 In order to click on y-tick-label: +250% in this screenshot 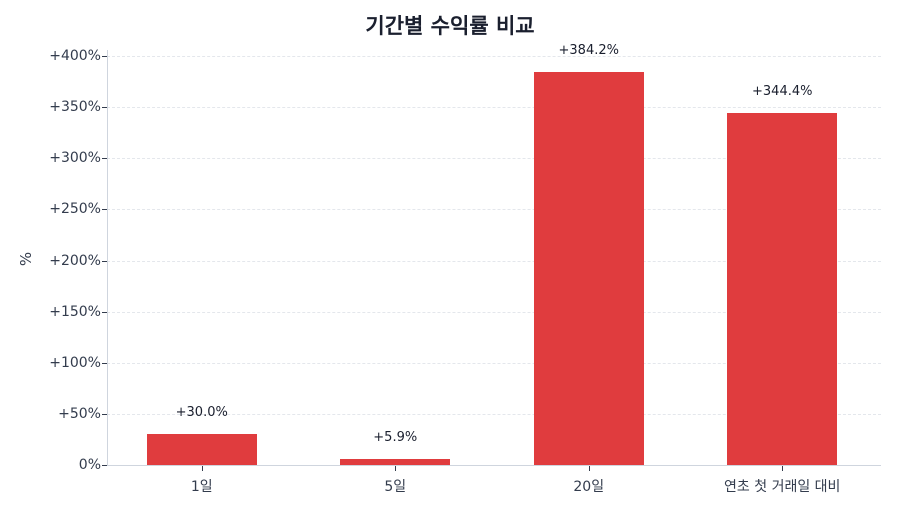, I will do `click(75, 209)`.